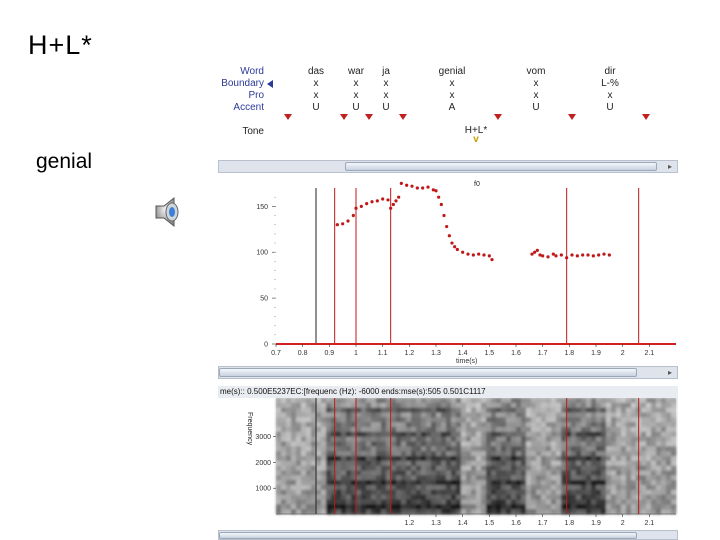 This screenshot has height=540, width=720. I want to click on tone-marker-icon: v, so click(476, 139).